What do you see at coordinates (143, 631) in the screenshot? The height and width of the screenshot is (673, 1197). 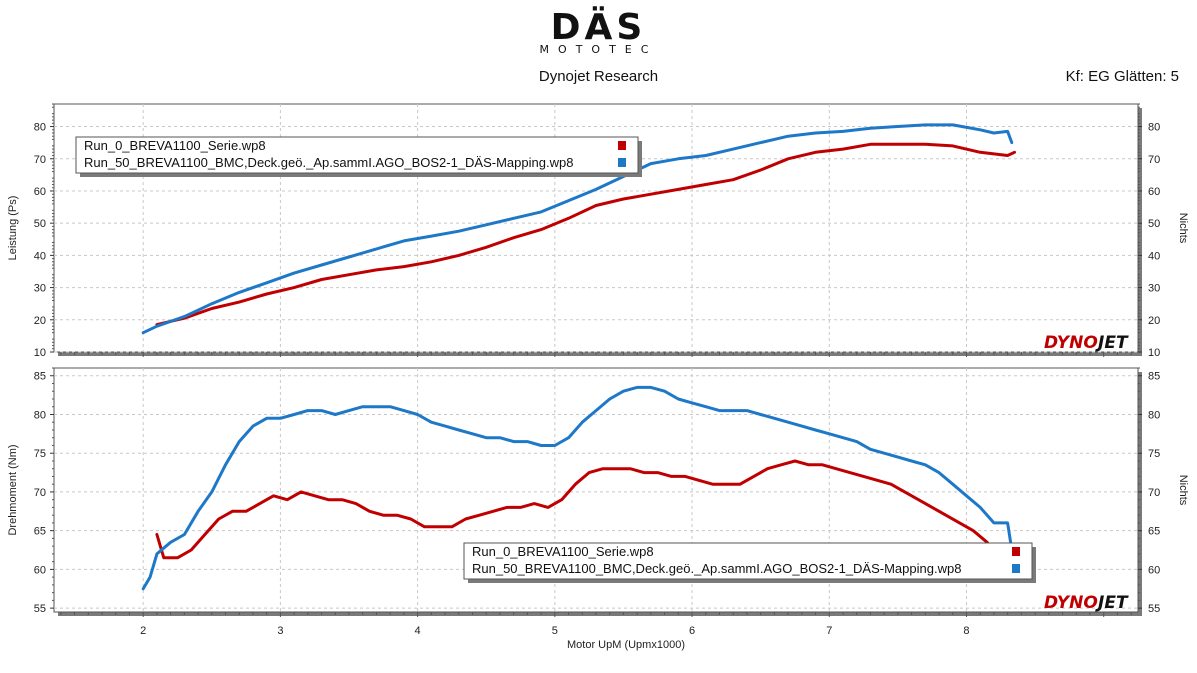 I see `x-tick-label: 2` at bounding box center [143, 631].